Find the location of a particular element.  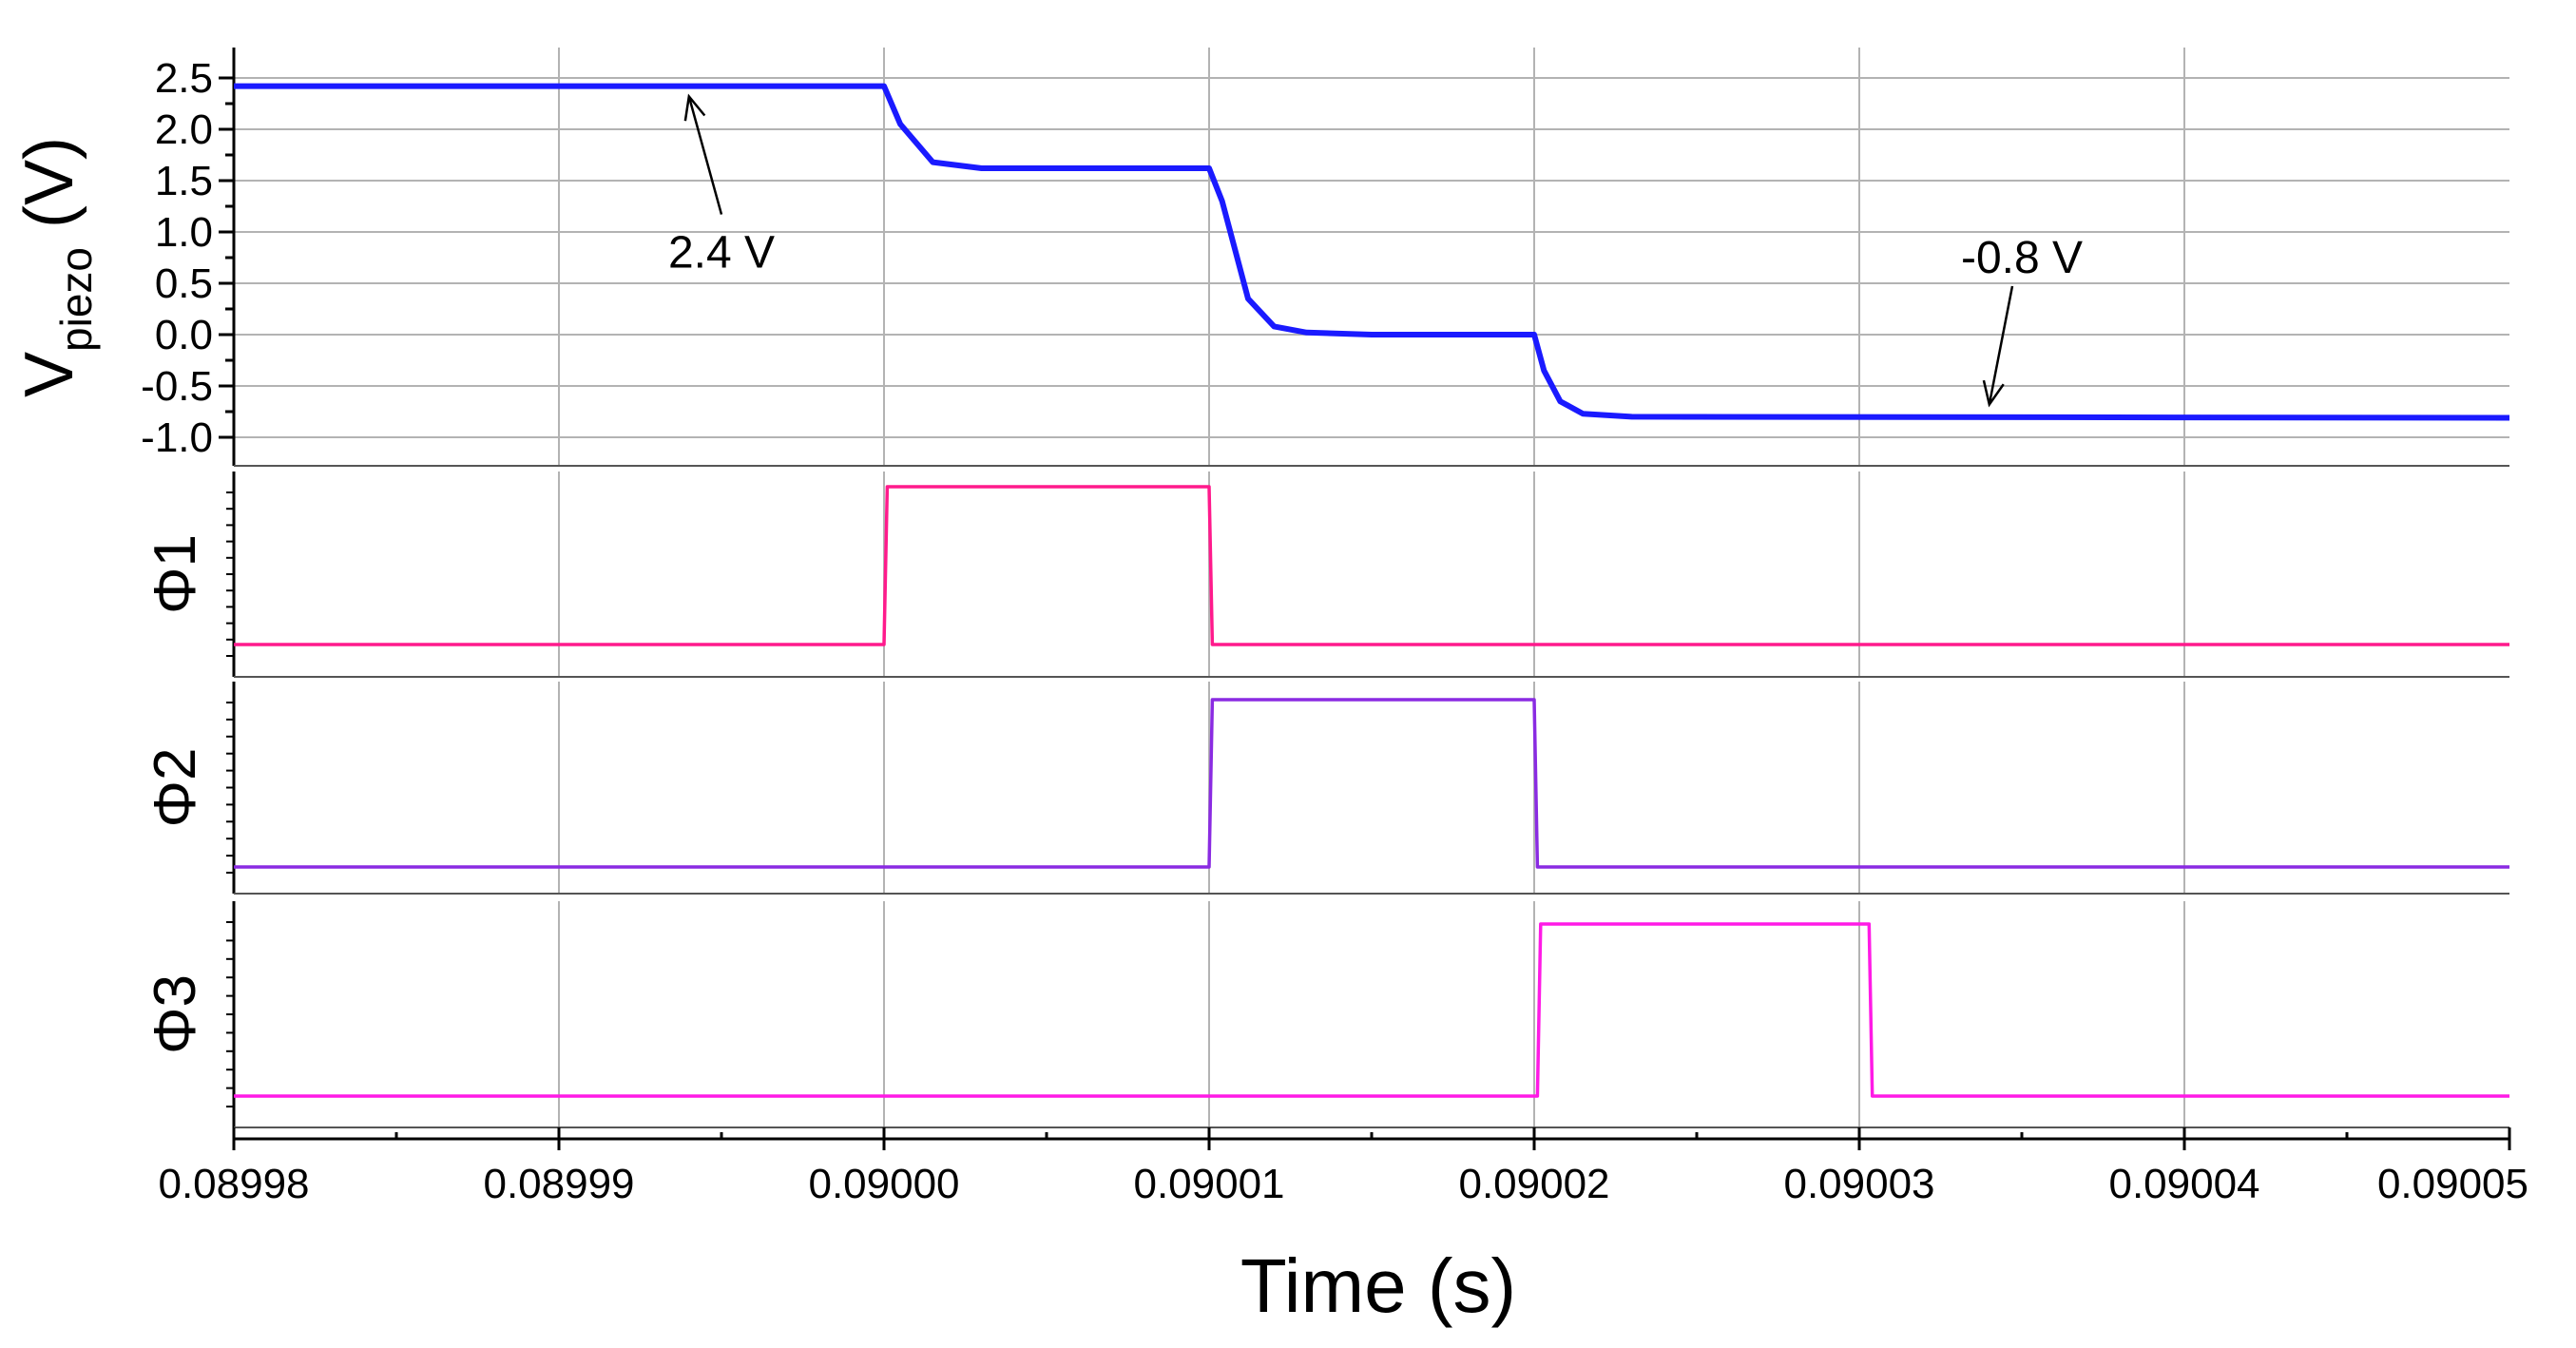

panel-phi1: Φ1 is located at coordinates (1326, 575).